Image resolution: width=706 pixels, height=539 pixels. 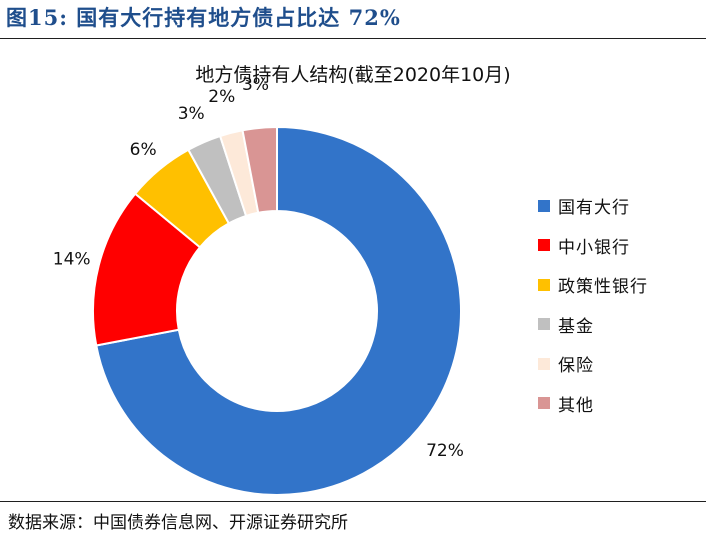 I want to click on figure-title: 图15: 国有大行持有地方债占比达 72%, so click(x=203, y=17).